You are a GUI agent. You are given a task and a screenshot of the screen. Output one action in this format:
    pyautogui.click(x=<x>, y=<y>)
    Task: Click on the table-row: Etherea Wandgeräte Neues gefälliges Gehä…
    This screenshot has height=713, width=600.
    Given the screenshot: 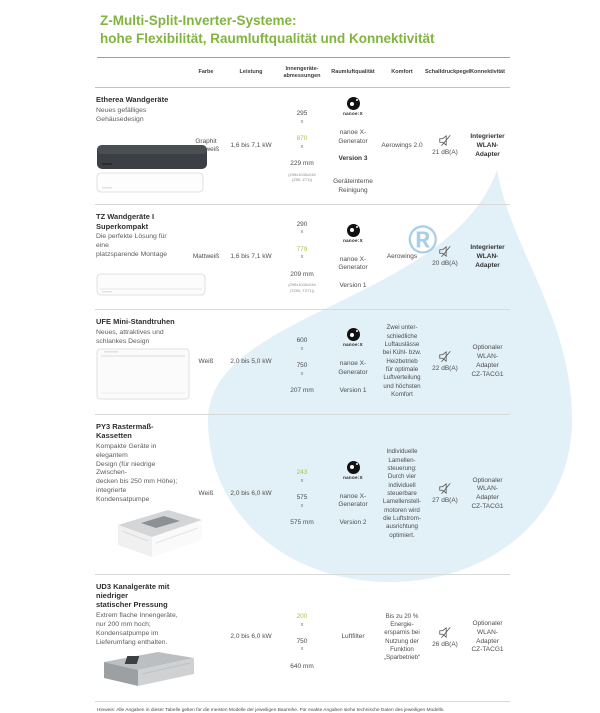 What is the action you would take?
    pyautogui.click(x=302, y=147)
    